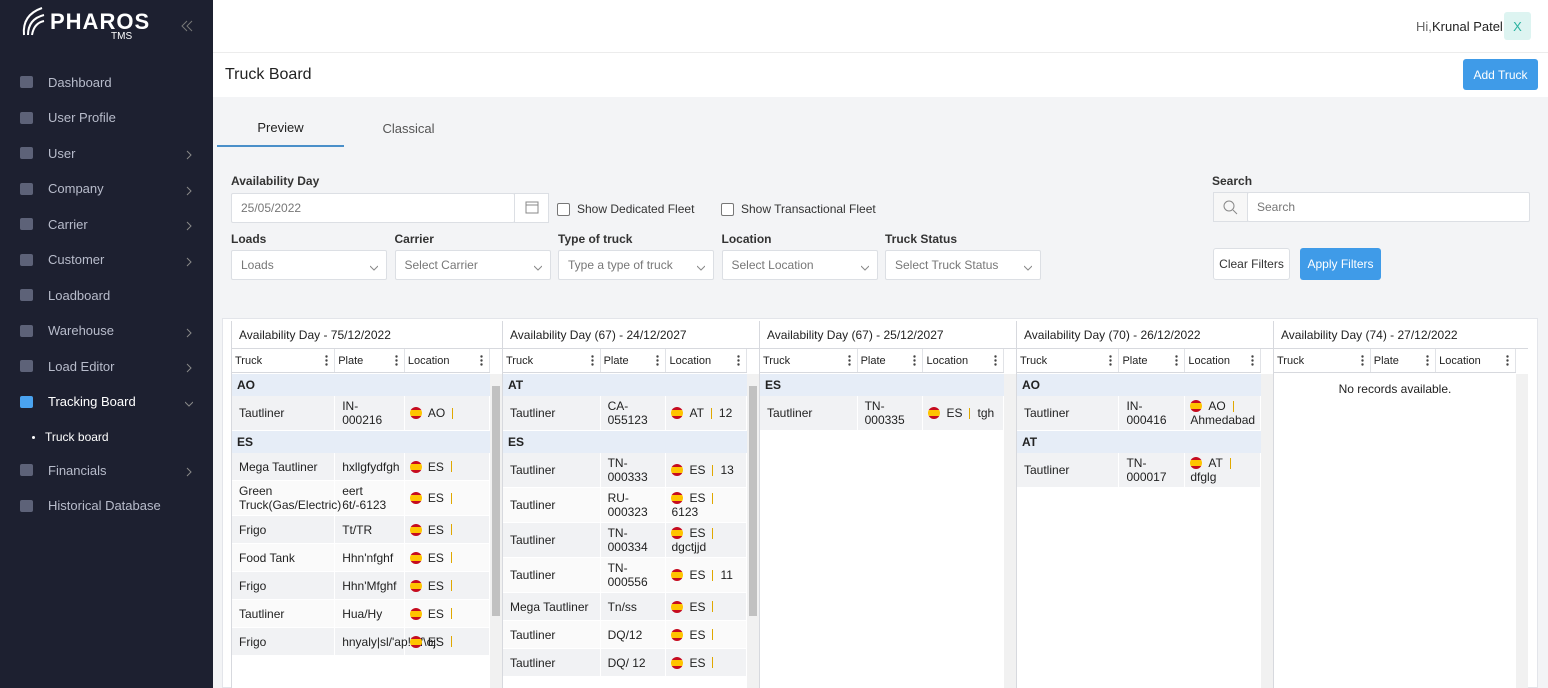  Describe the element at coordinates (1340, 264) in the screenshot. I see `apply-filters-button: Apply Filters` at that location.